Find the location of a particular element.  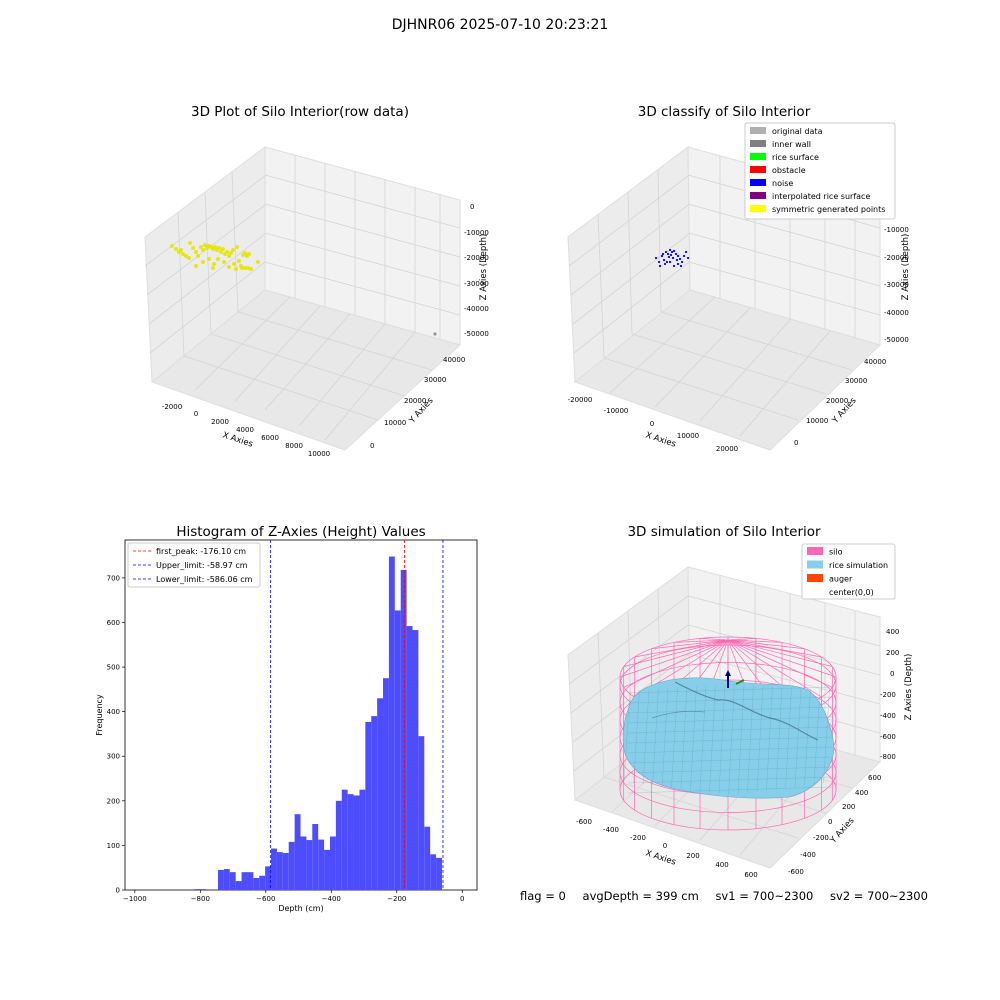

p4-ztick: 200 is located at coordinates (892, 653).